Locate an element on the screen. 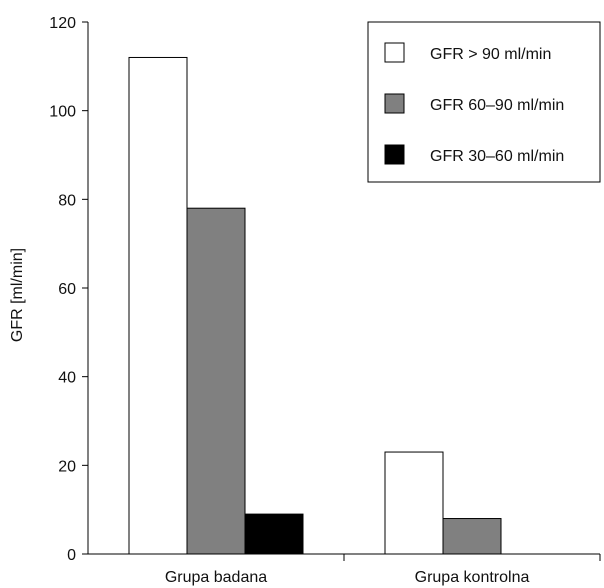  y-tick-label: 20 is located at coordinates (67, 466).